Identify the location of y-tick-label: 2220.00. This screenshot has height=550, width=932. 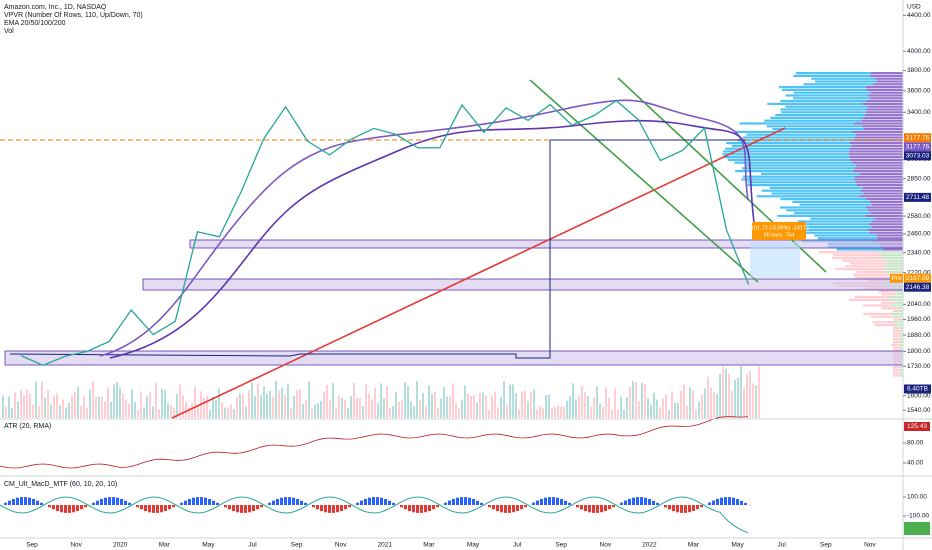
(919, 272).